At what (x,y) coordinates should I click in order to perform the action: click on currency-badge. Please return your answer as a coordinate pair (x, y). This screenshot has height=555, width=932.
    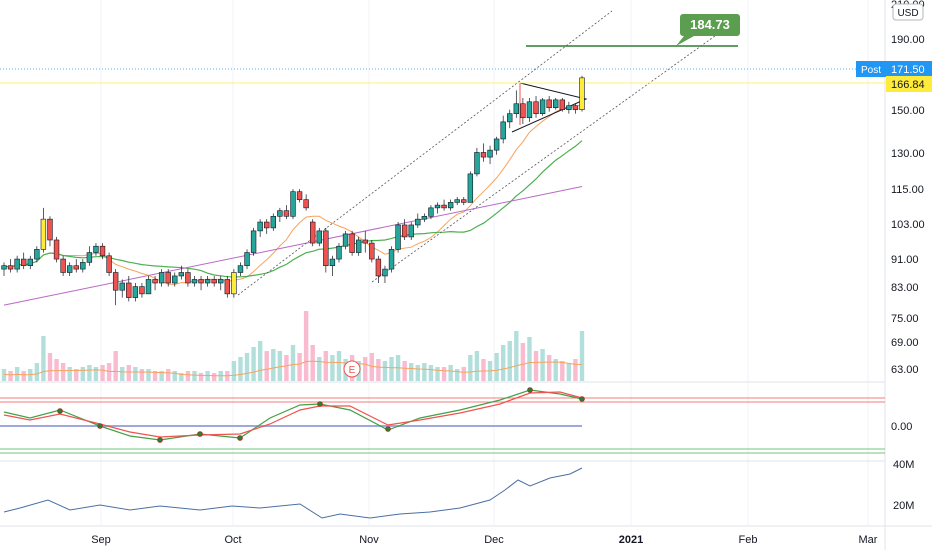
    Looking at the image, I should click on (908, 12).